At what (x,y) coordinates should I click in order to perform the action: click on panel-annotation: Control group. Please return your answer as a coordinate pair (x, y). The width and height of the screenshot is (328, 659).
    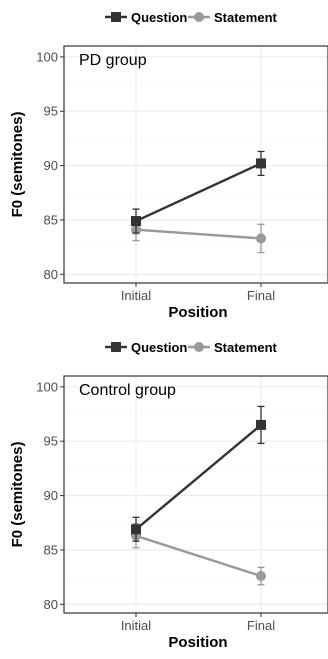
    Looking at the image, I should click on (127, 390).